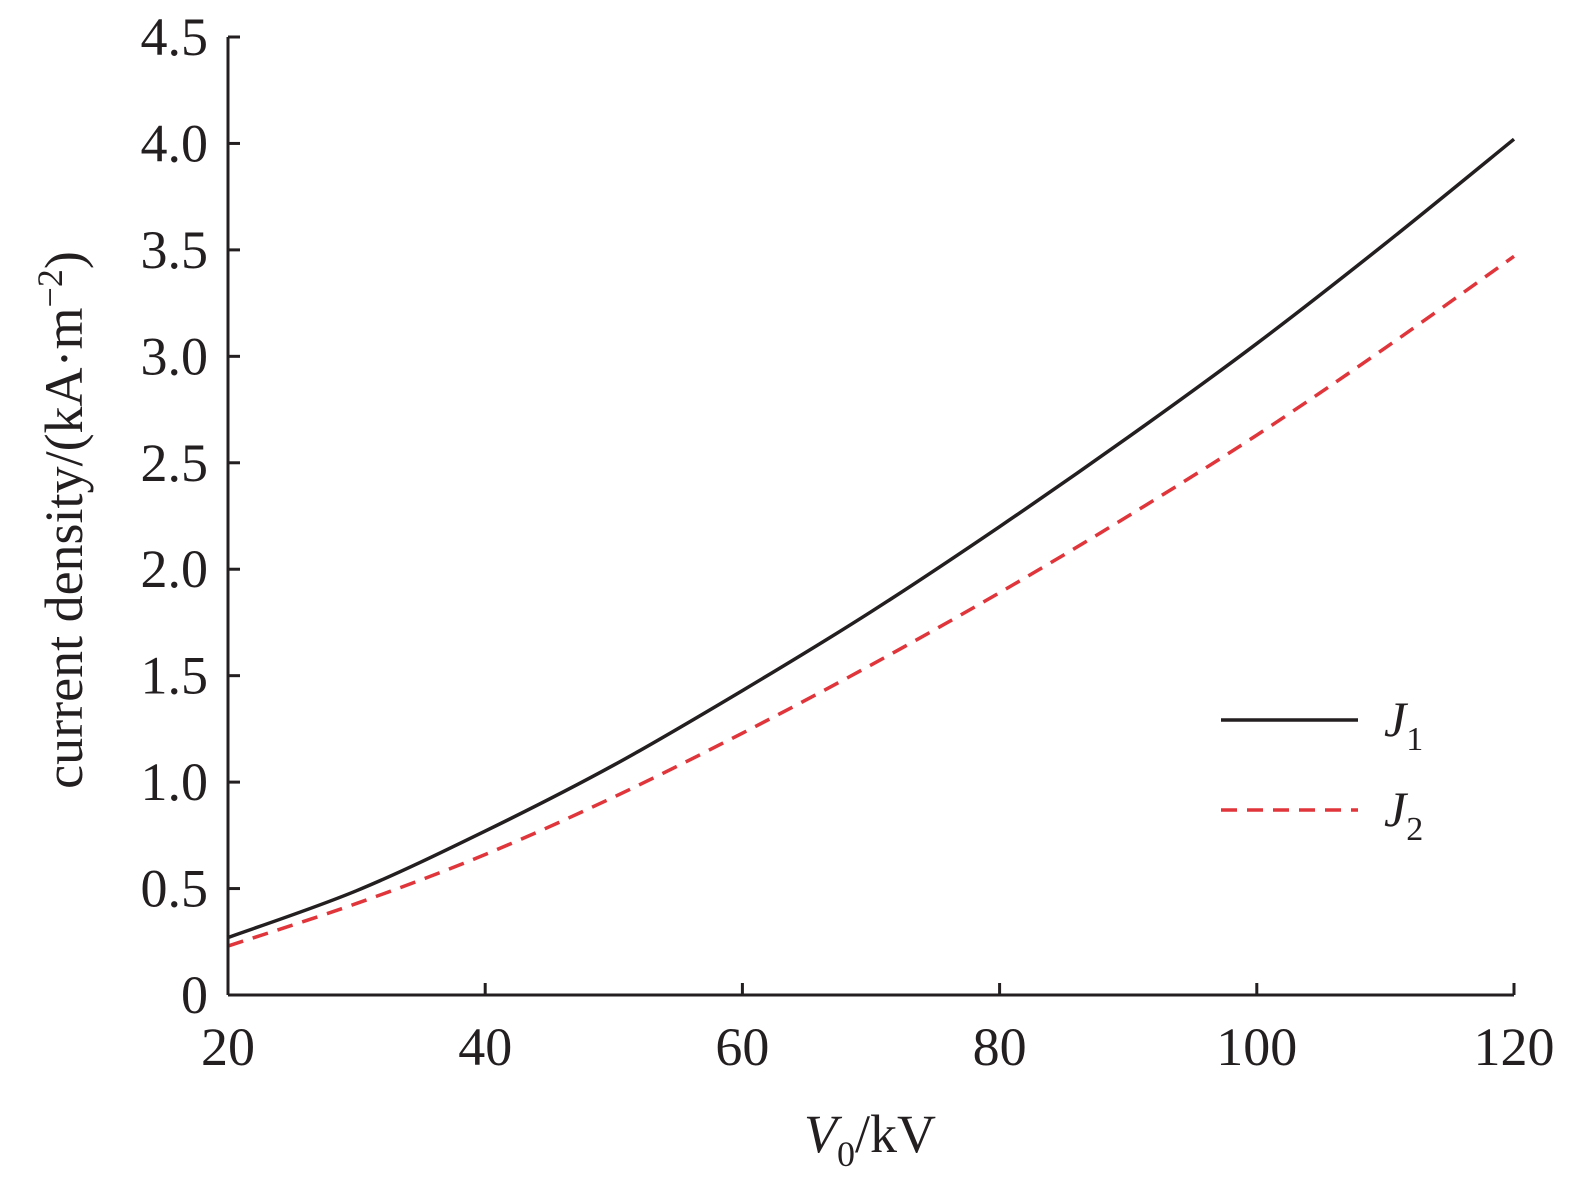 The width and height of the screenshot is (1583, 1185). I want to click on y-tick-label: 4.5, so click(175, 37).